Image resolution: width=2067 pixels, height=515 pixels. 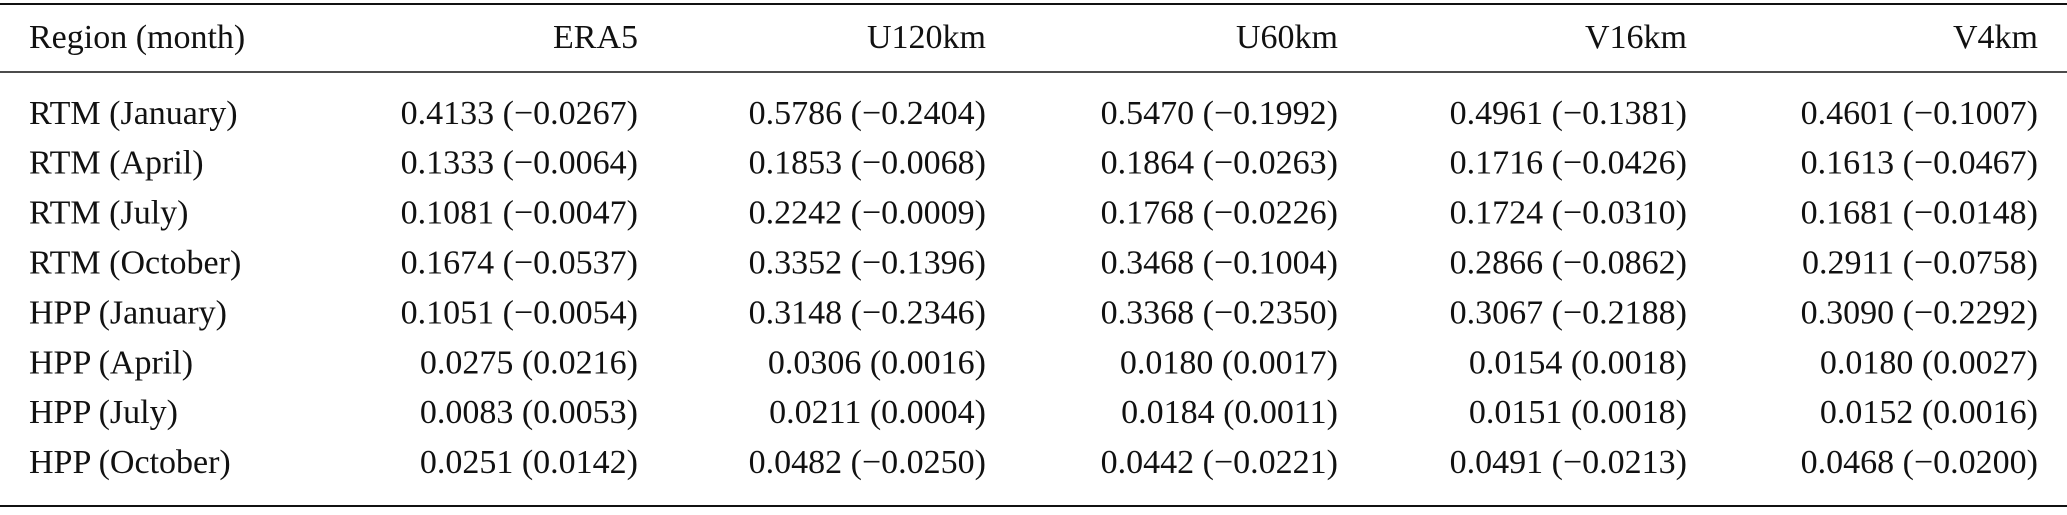 I want to click on cell: 0.0251 (0.0142), so click(x=529, y=462).